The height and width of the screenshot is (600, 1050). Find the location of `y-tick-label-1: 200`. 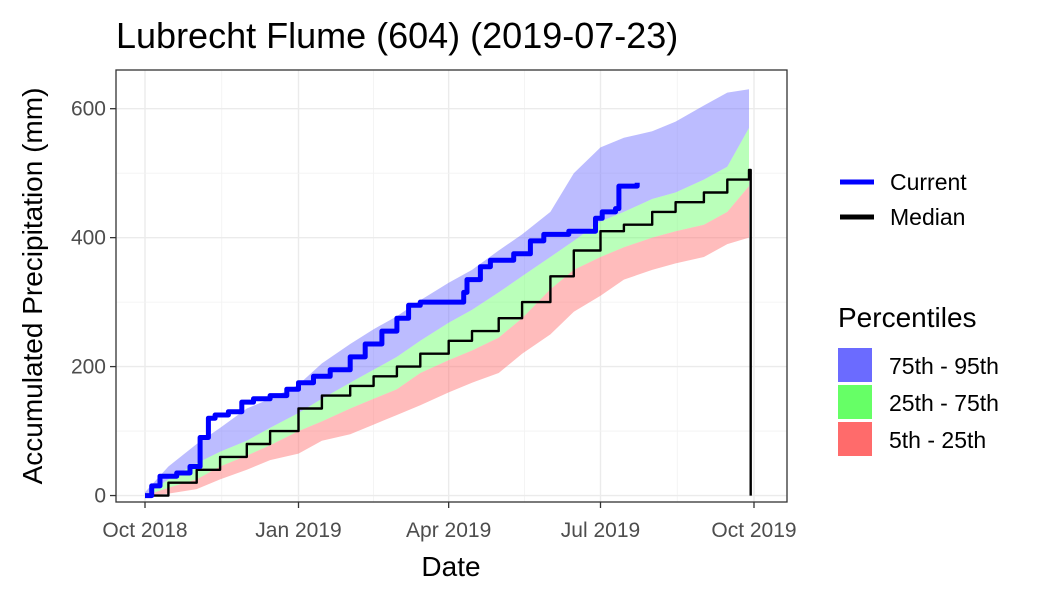

y-tick-label-1: 200 is located at coordinates (88, 367).